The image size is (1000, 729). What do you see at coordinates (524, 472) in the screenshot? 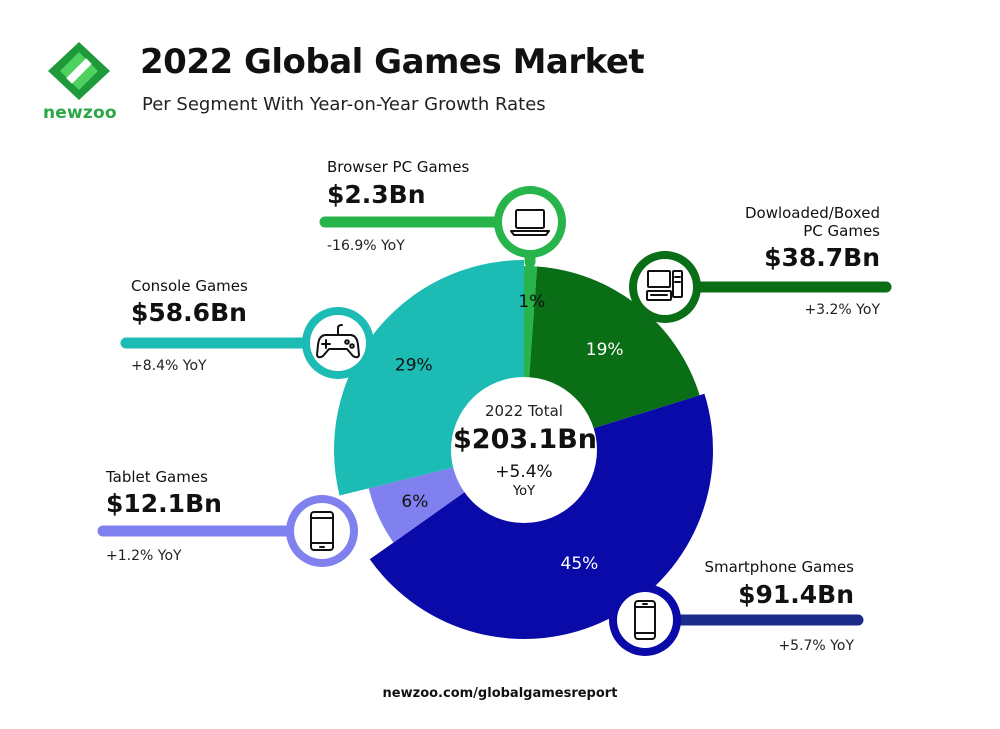
I see `center-total-growth: +5.4%` at bounding box center [524, 472].